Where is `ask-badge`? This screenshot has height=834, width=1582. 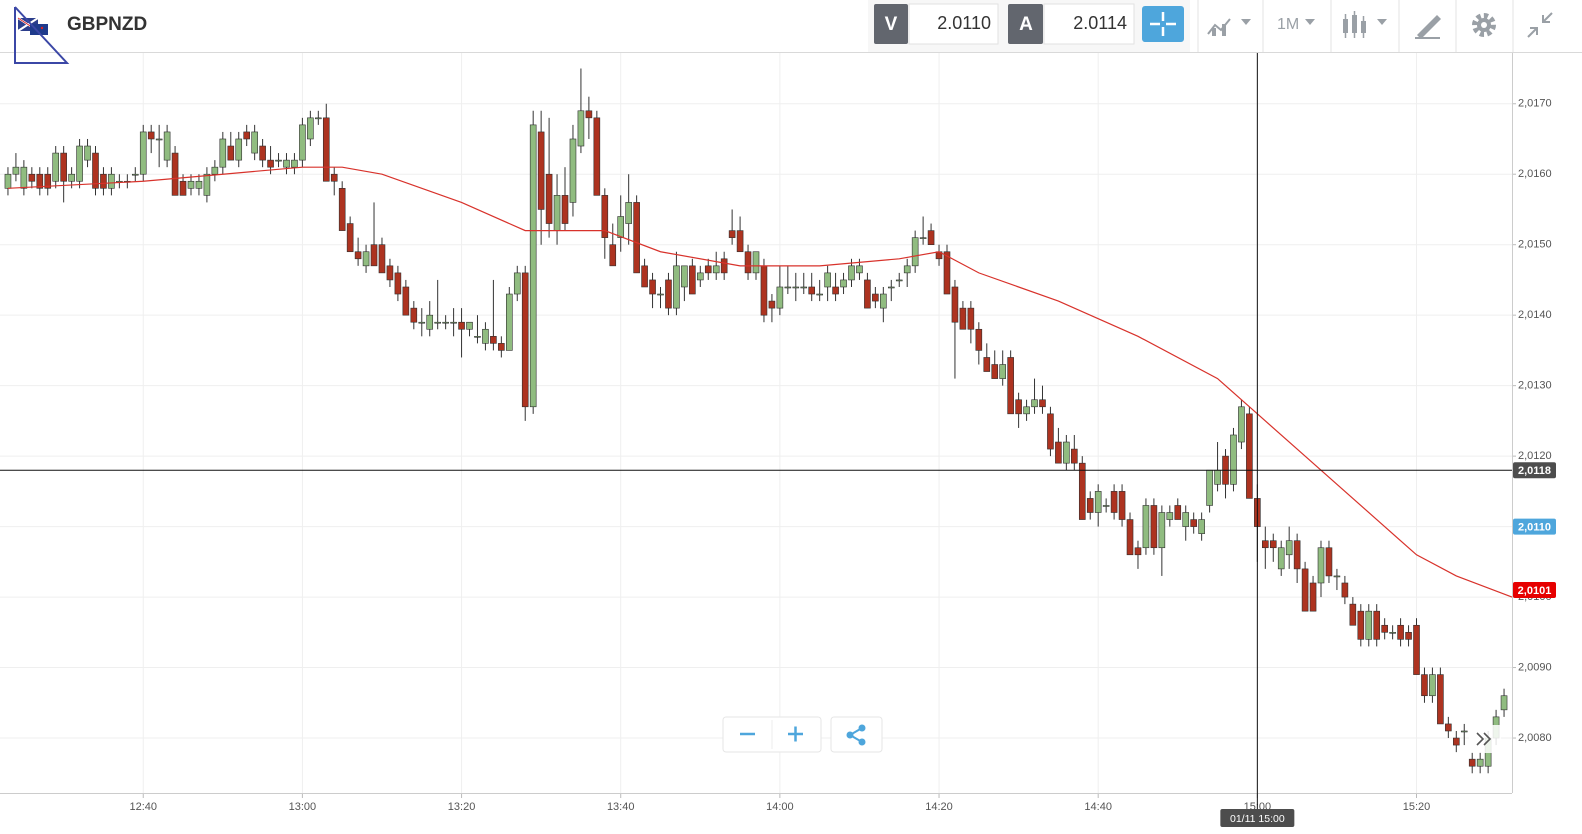
ask-badge is located at coordinates (1025, 24).